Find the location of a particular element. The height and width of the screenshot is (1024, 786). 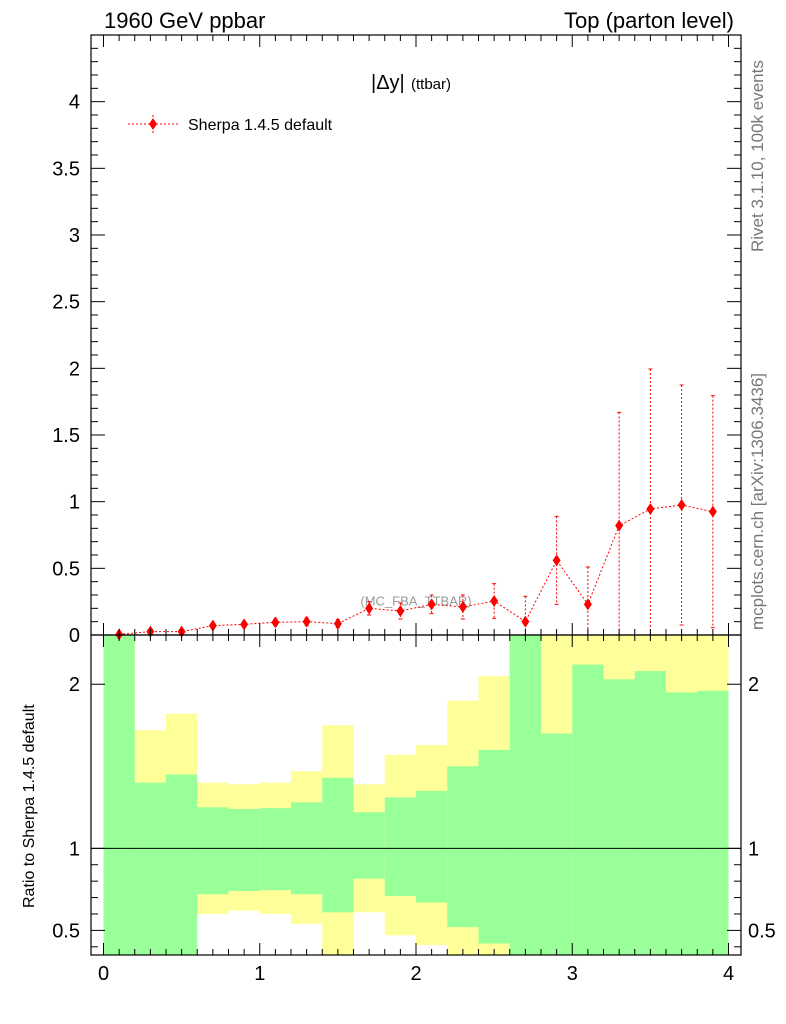

legend: Sherpa 1.4.5 default is located at coordinates (230, 124).